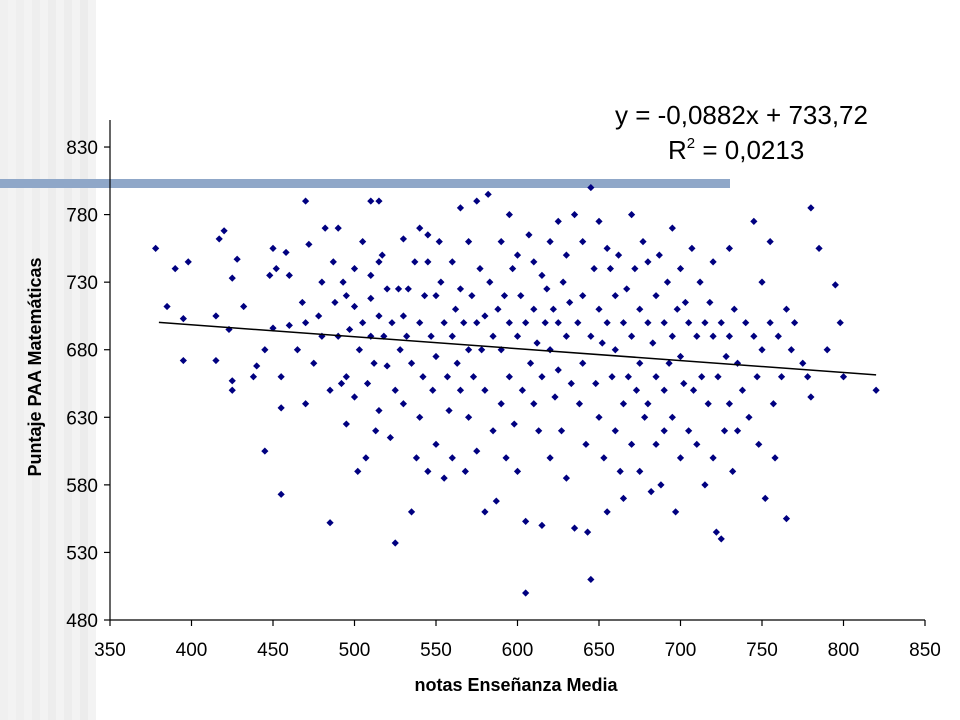 Image resolution: width=960 pixels, height=720 pixels. What do you see at coordinates (82, 351) in the screenshot?
I see `y-tick-label: 680` at bounding box center [82, 351].